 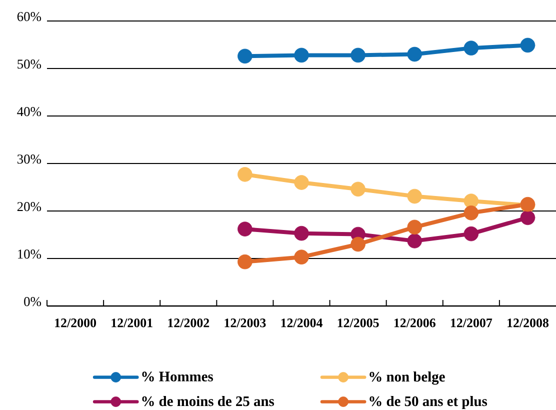 I want to click on x-tick-label: 12/2004, so click(x=301, y=323).